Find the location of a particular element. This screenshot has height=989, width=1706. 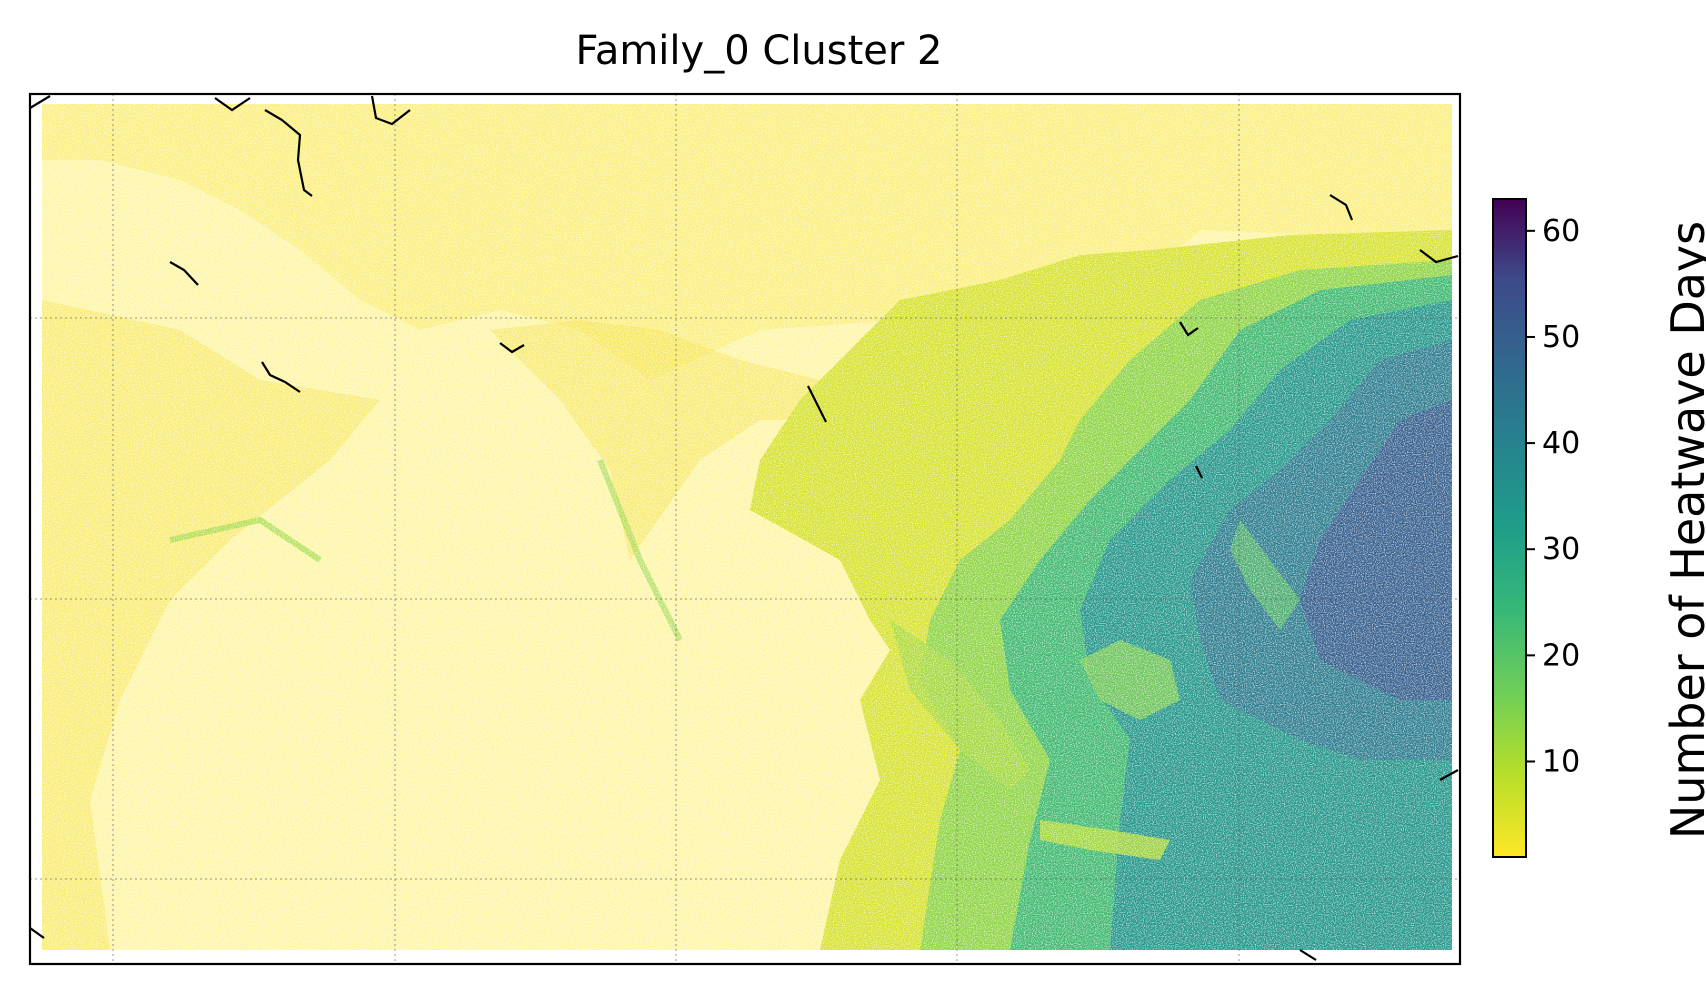

colorbar-tick-label: 40 is located at coordinates (1561, 443).